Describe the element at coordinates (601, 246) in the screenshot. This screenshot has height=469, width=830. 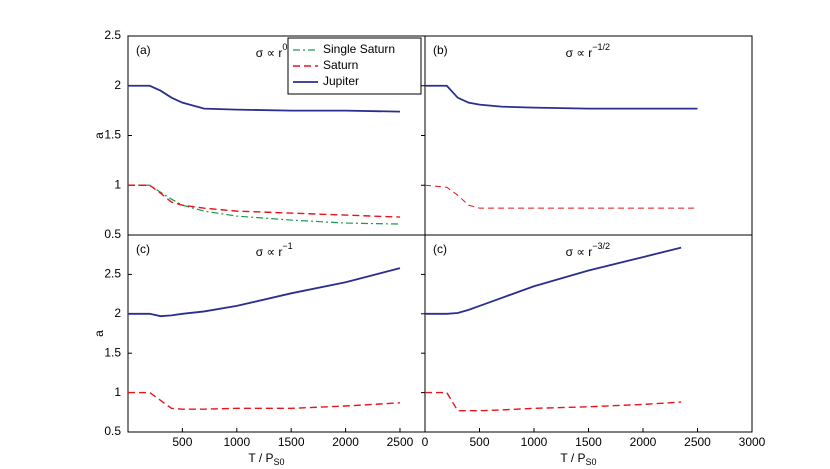
I see `title-exponent: −3/2` at that location.